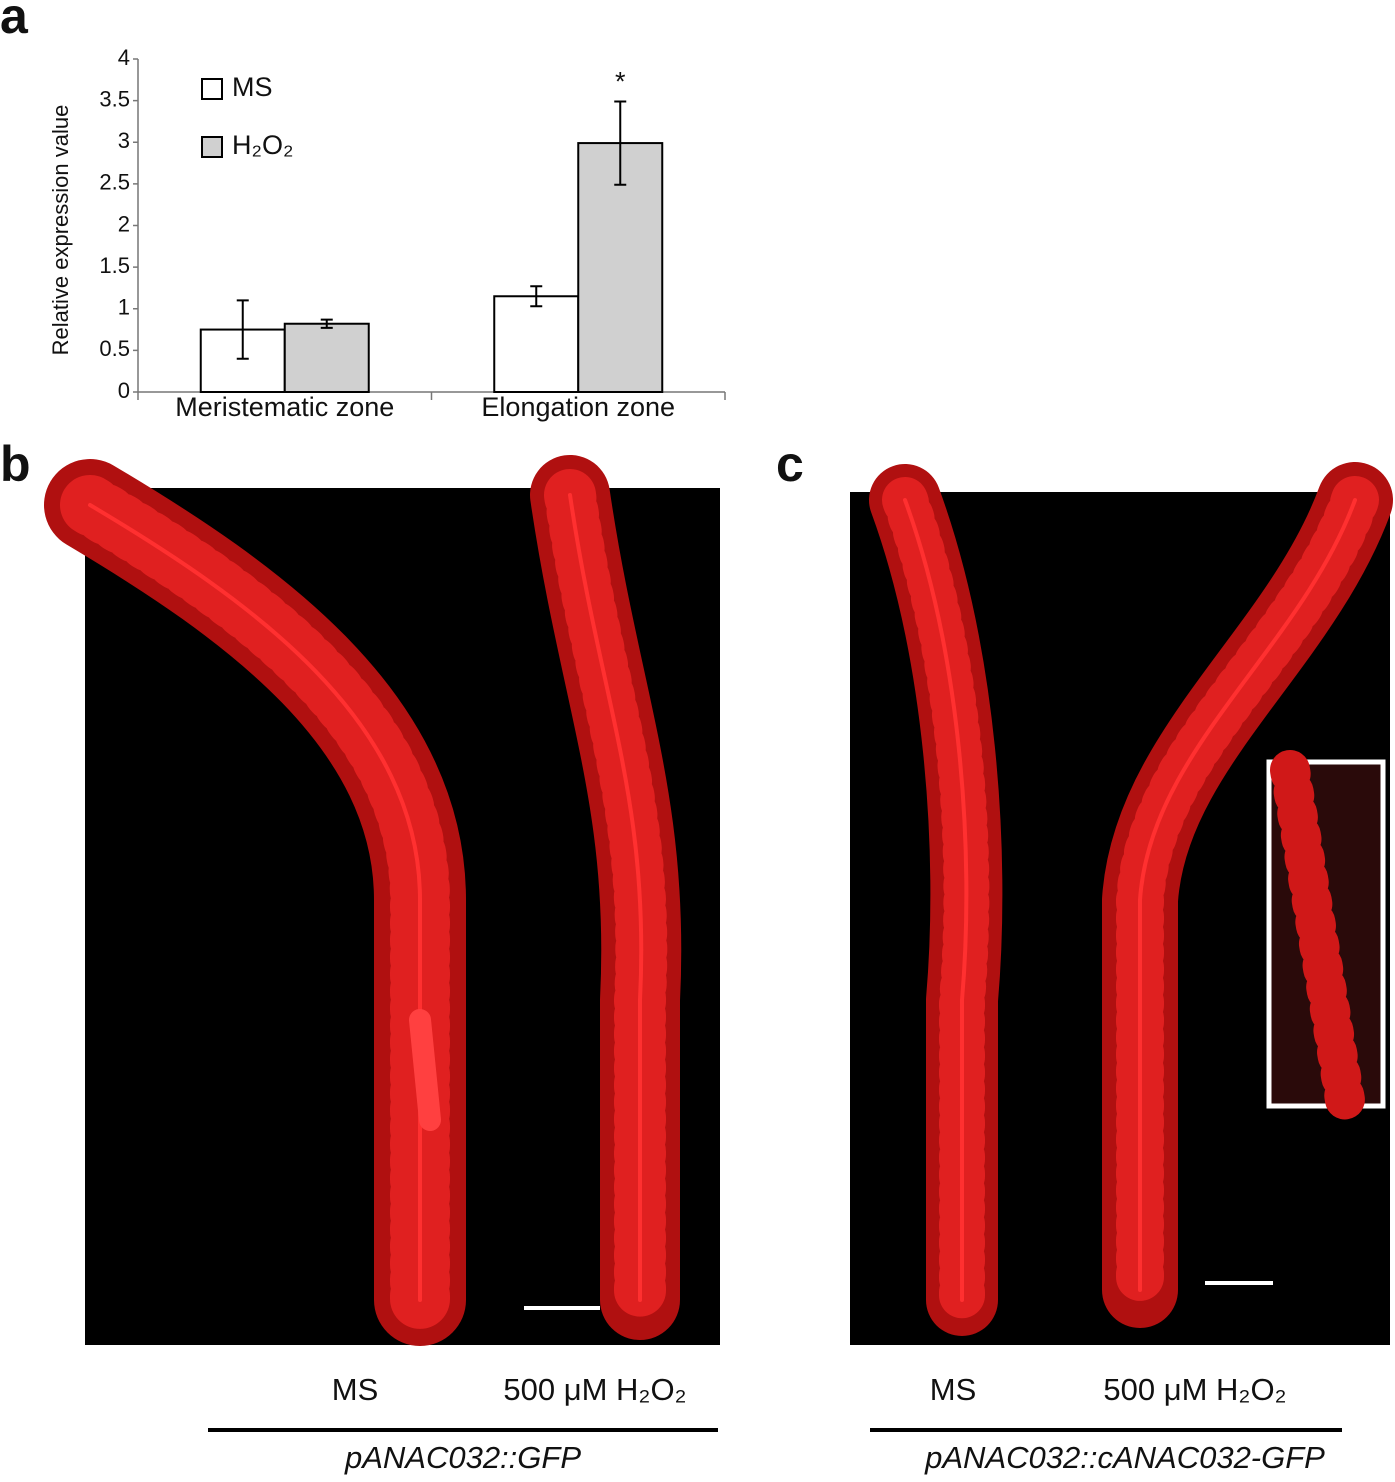 The width and height of the screenshot is (1395, 1482). What do you see at coordinates (1124, 1457) in the screenshot?
I see `construct-label: pANAC032::cANAC032-GFP` at bounding box center [1124, 1457].